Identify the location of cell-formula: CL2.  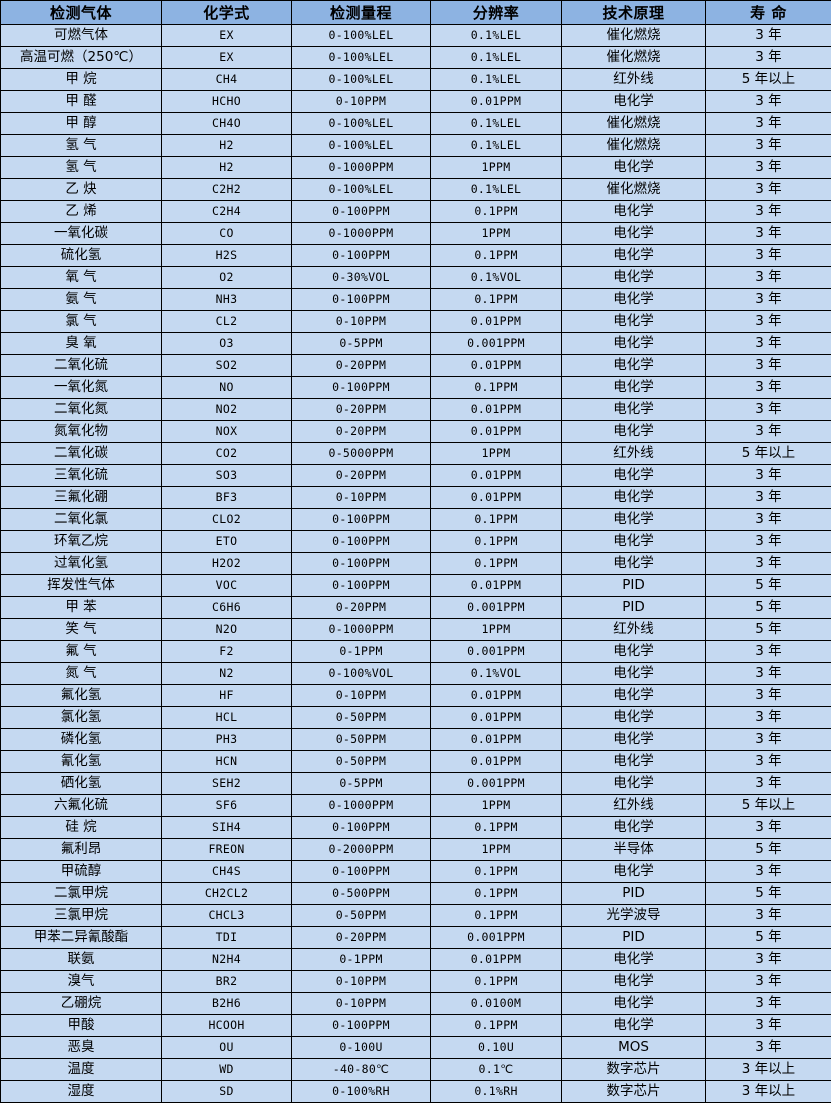
(227, 322).